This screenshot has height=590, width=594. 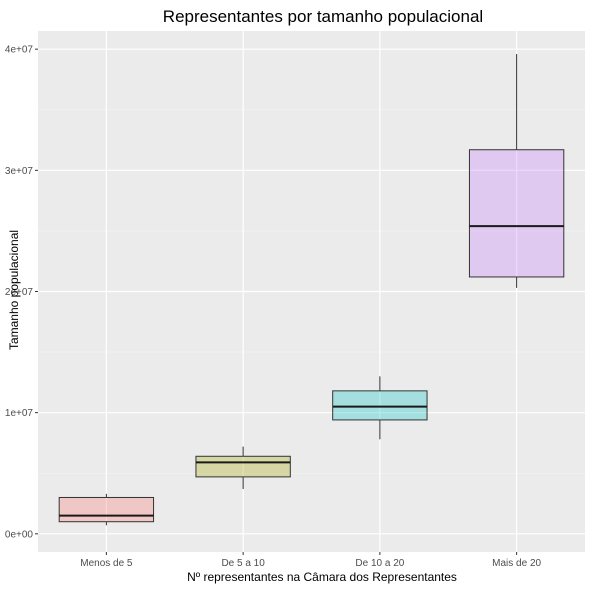 What do you see at coordinates (379, 563) in the screenshot?
I see `x-tick-label: De 10 a 20` at bounding box center [379, 563].